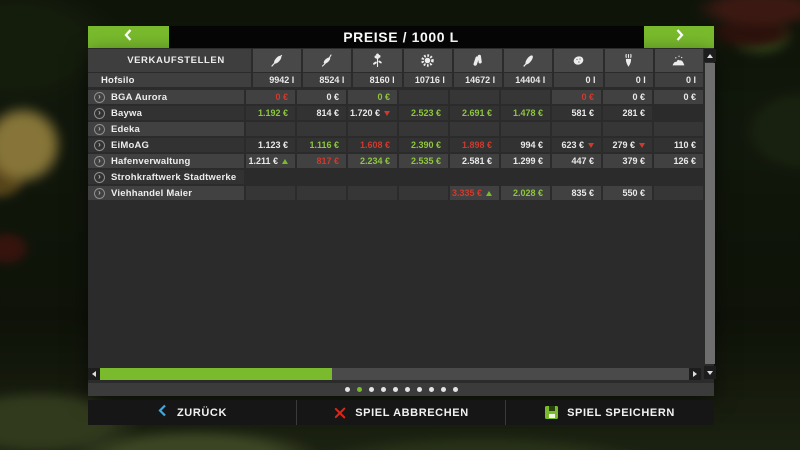 The width and height of the screenshot is (800, 450). What do you see at coordinates (216, 374) in the screenshot?
I see `horizontal-scroll-thumb` at bounding box center [216, 374].